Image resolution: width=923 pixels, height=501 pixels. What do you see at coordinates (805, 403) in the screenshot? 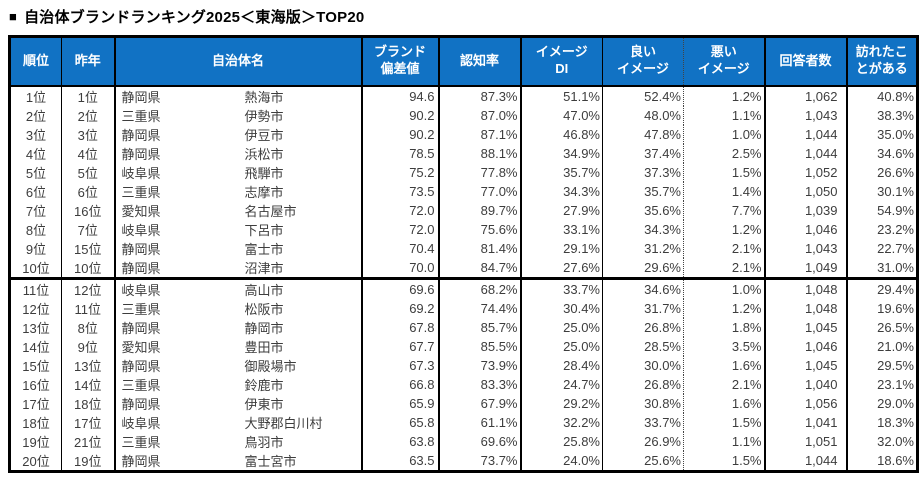
I see `respondents-cell: 1,056` at bounding box center [805, 403].